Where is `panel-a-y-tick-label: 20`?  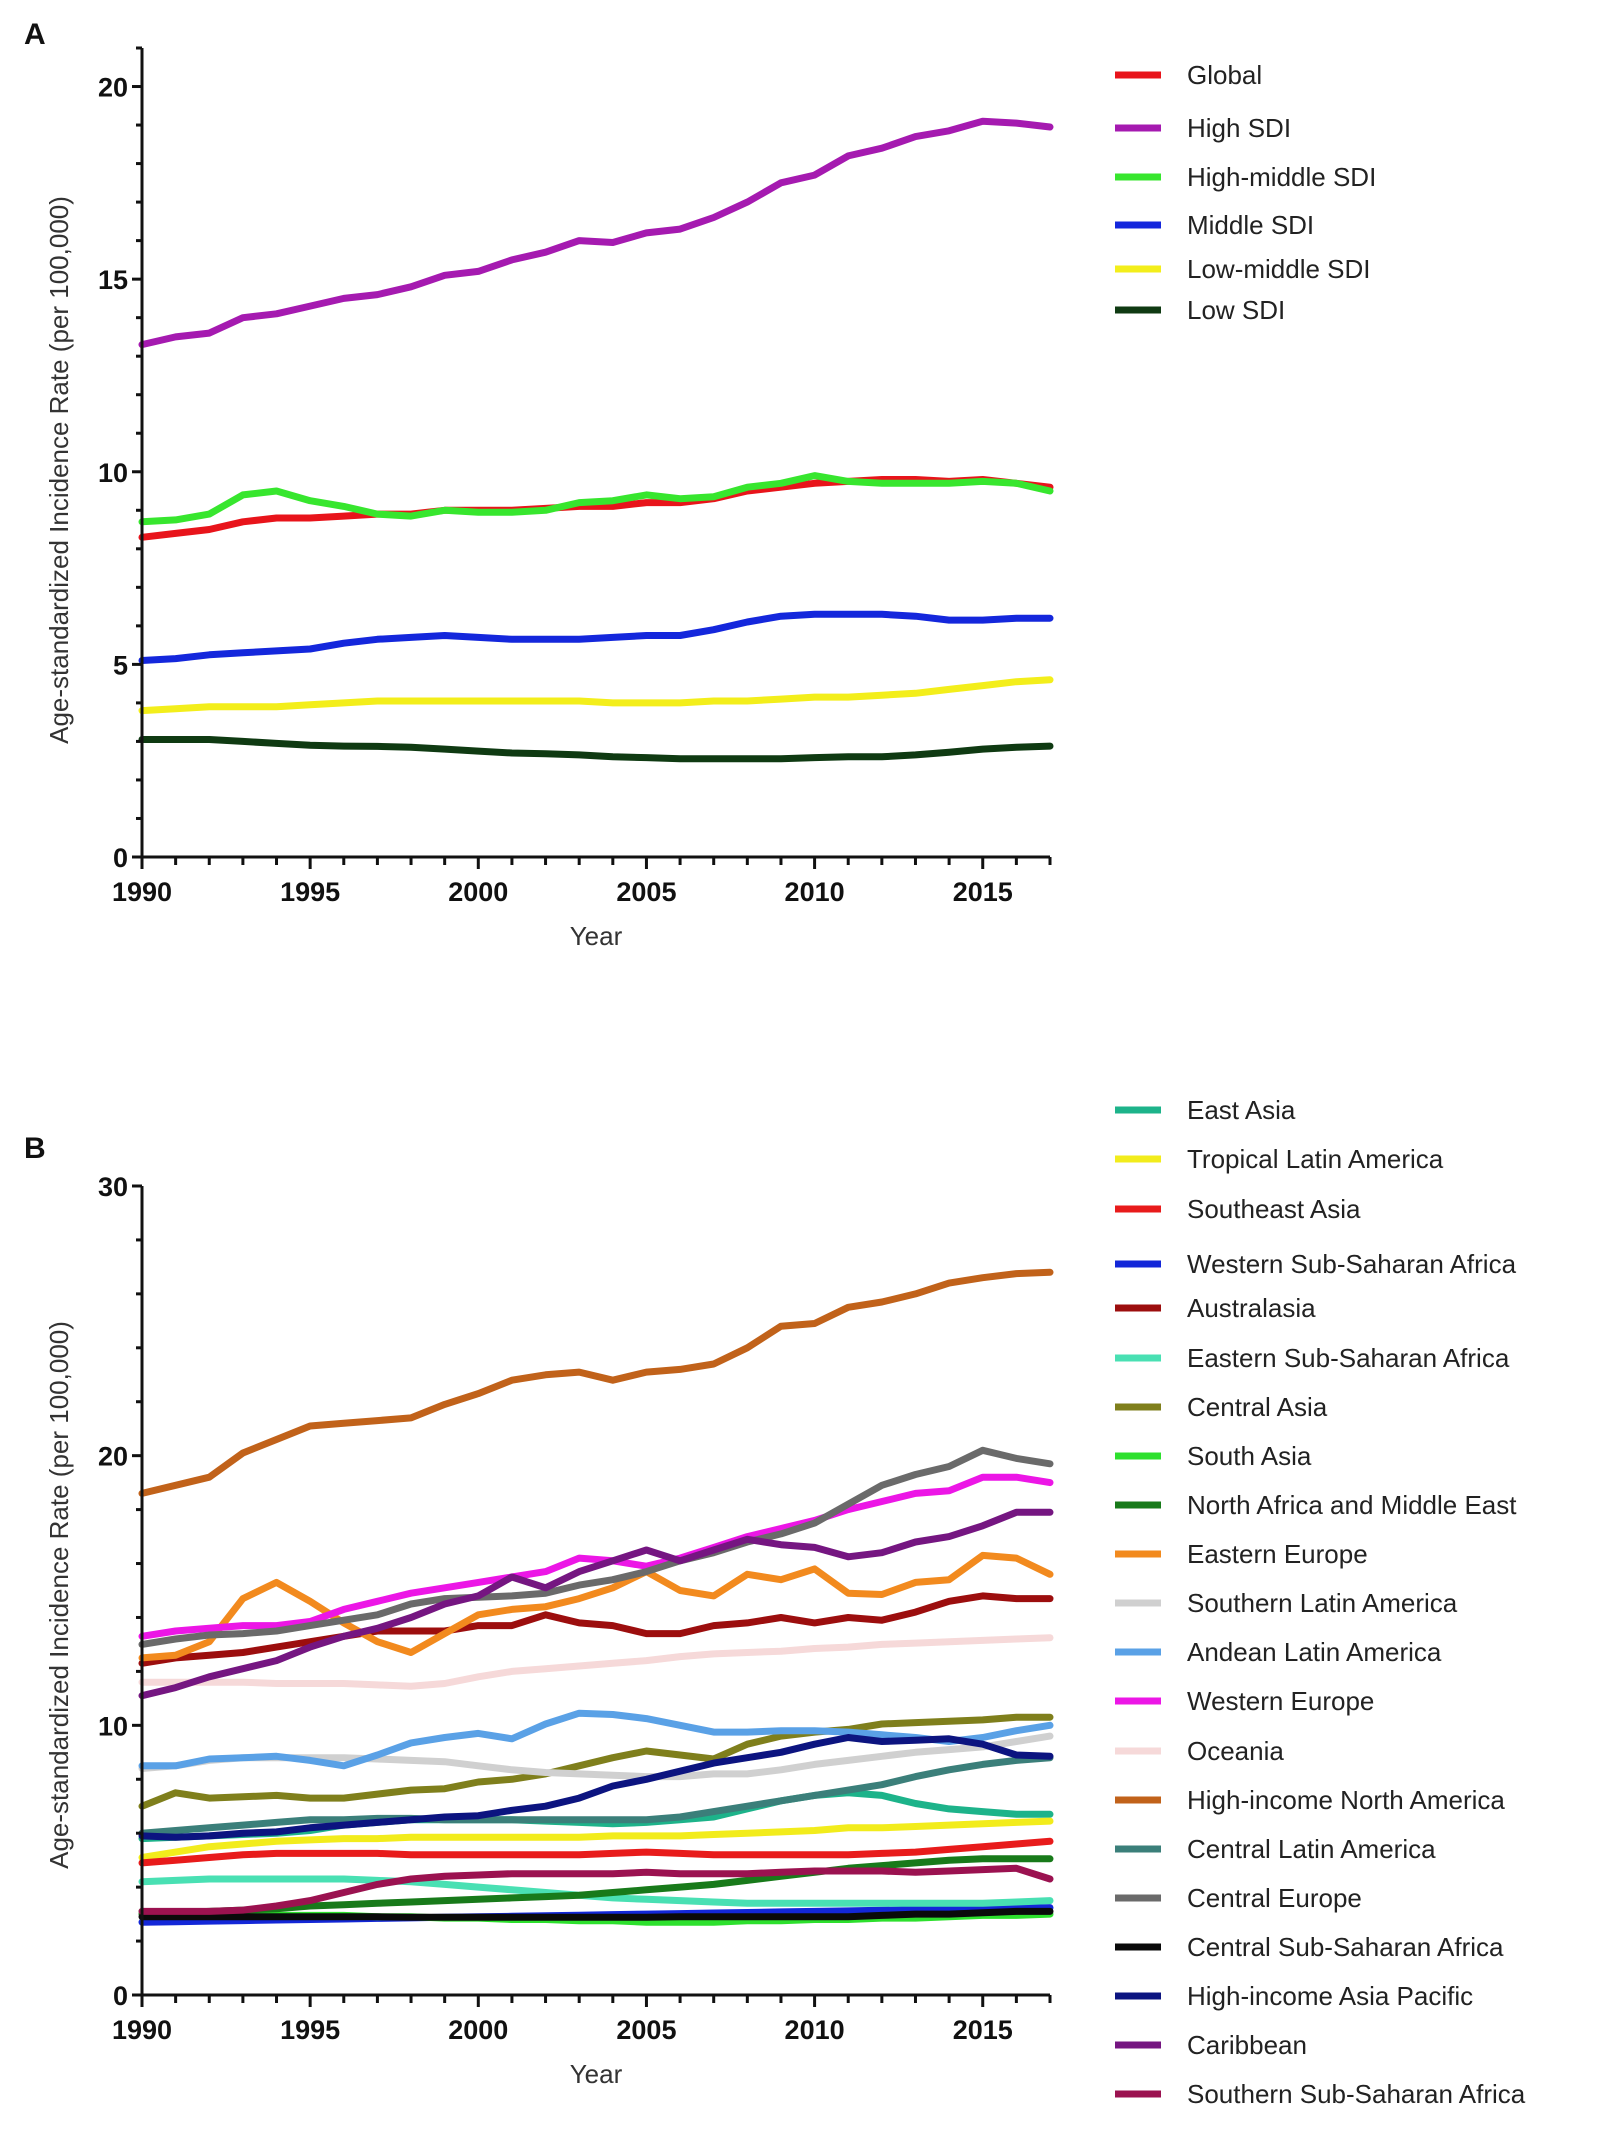
panel-a-y-tick-label: 20 is located at coordinates (113, 88).